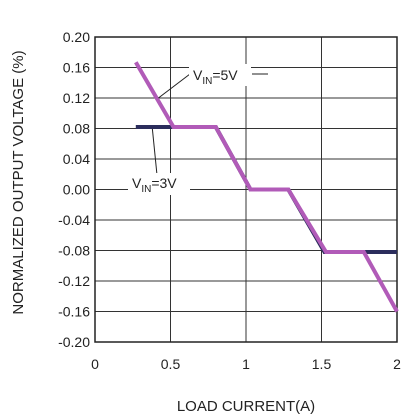  I want to click on annotation-leader-vin-3v, so click(154, 152).